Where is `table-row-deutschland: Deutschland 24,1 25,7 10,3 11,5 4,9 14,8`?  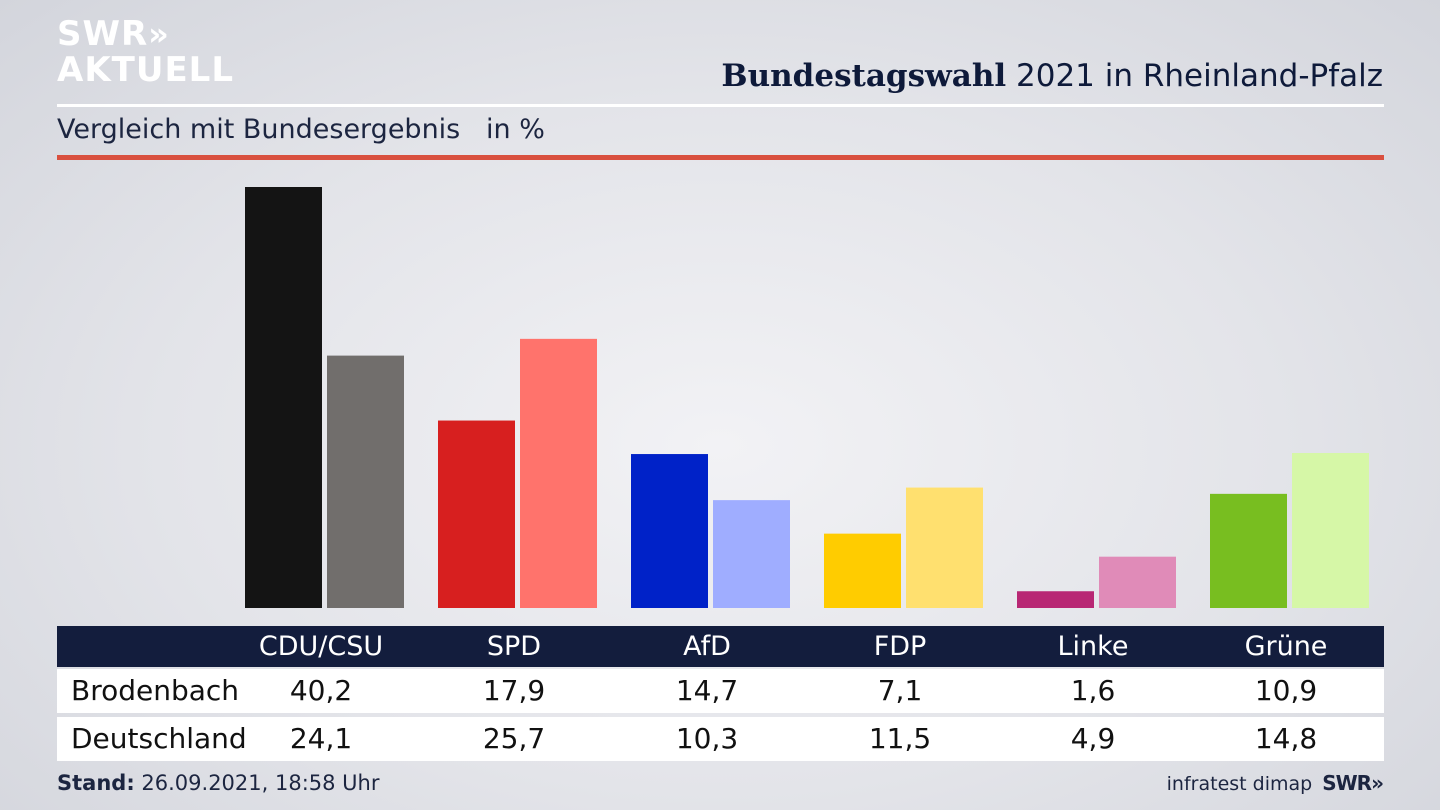
table-row-deutschland: Deutschland 24,1 25,7 10,3 11,5 4,9 14,8 is located at coordinates (720, 739).